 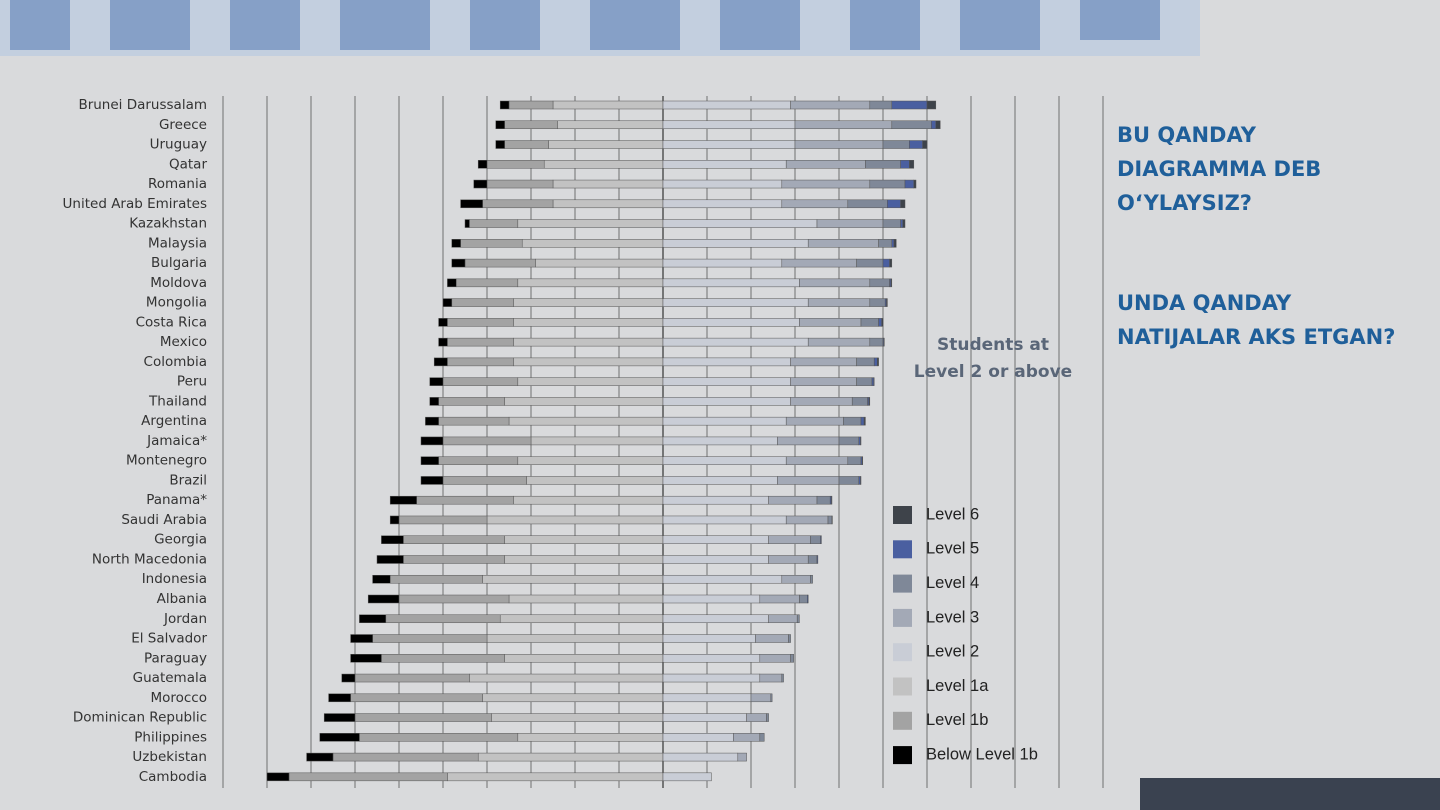 What do you see at coordinates (1290, 794) in the screenshot?
I see `footer-bar` at bounding box center [1290, 794].